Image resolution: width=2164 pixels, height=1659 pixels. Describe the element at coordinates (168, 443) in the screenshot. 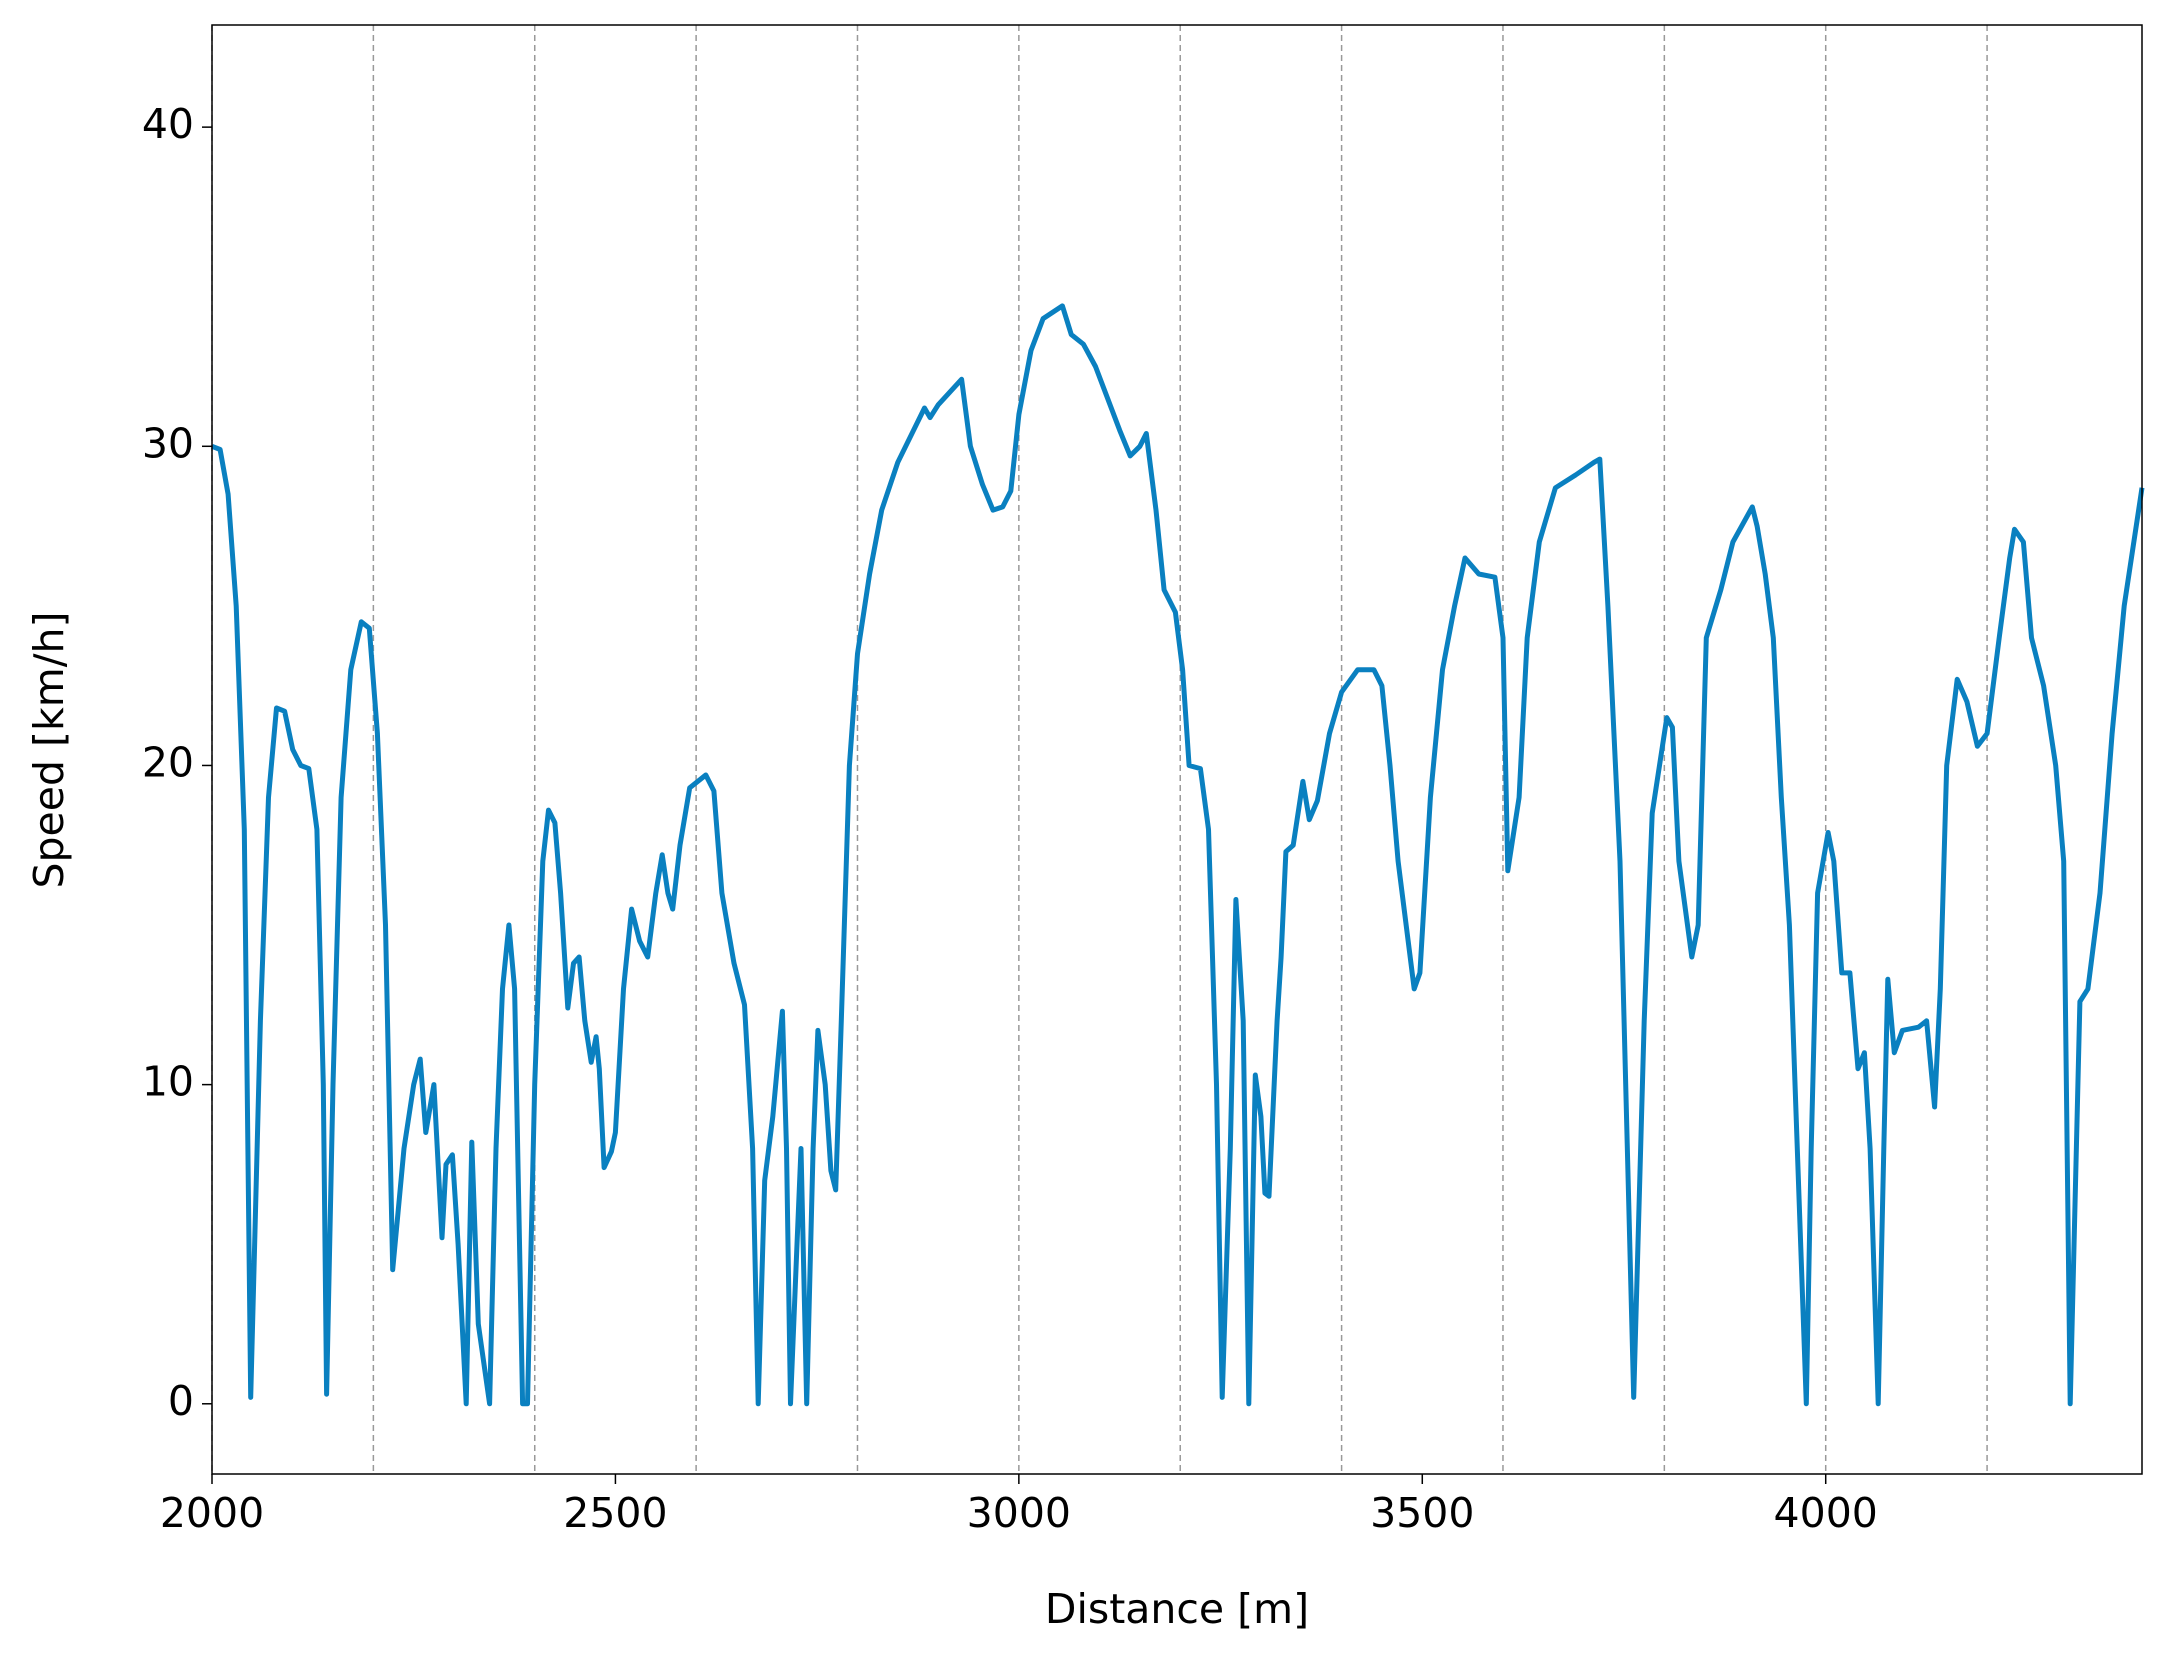

I see `y-tick-label: 30` at that location.